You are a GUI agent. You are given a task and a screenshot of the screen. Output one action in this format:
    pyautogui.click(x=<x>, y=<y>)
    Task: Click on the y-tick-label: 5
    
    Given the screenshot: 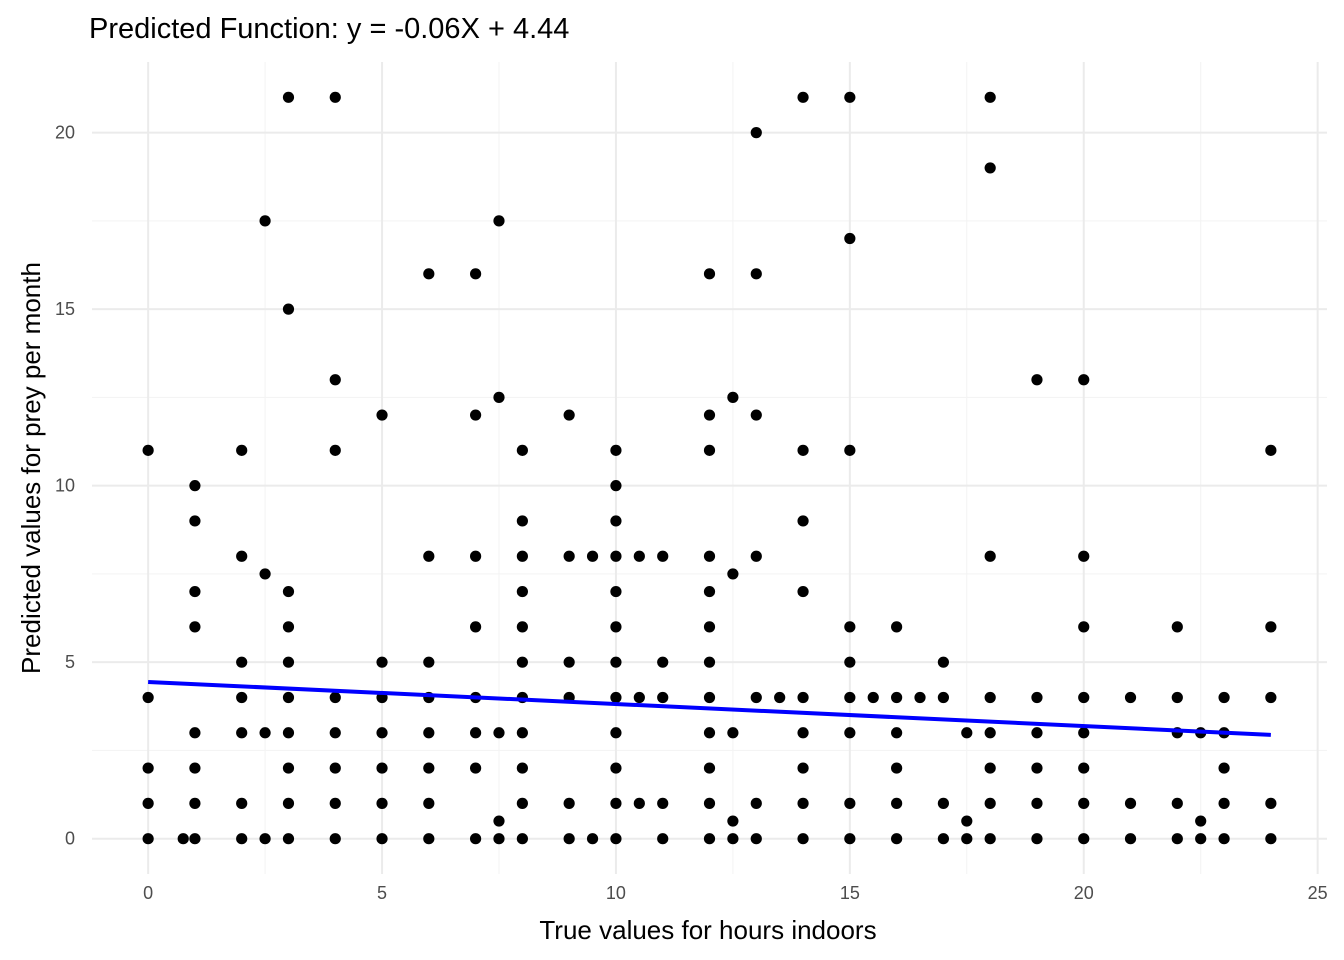 What is the action you would take?
    pyautogui.click(x=70, y=662)
    